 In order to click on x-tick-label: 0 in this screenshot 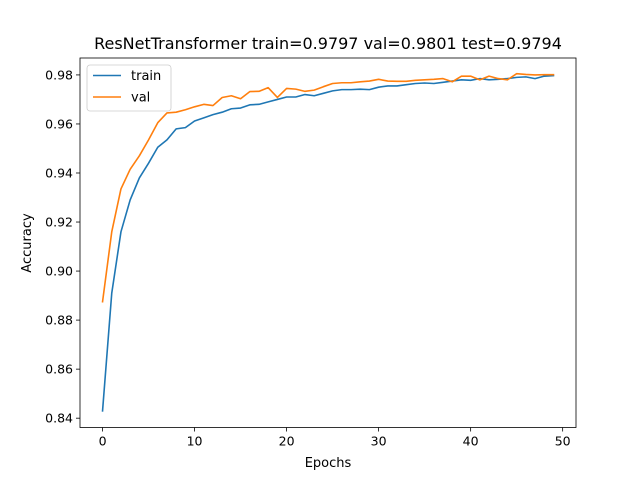, I will do `click(103, 441)`.